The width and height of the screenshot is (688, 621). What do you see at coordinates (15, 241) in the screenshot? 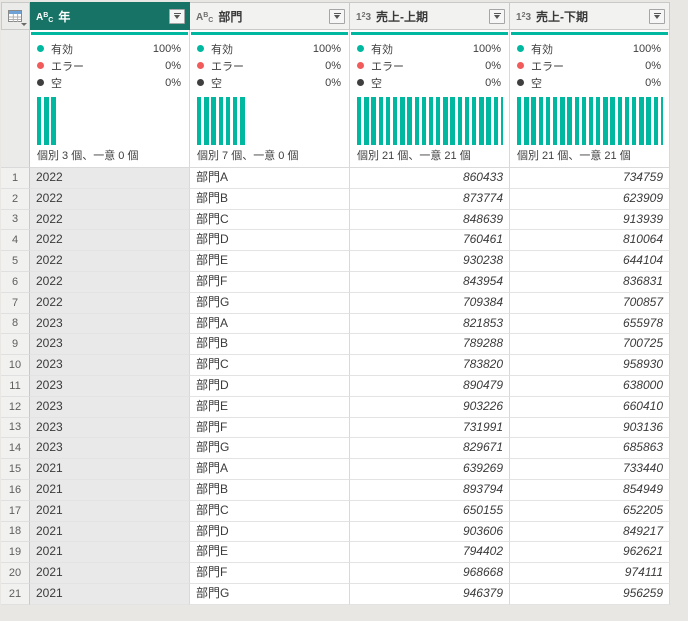
I see `row-number: 4` at bounding box center [15, 241].